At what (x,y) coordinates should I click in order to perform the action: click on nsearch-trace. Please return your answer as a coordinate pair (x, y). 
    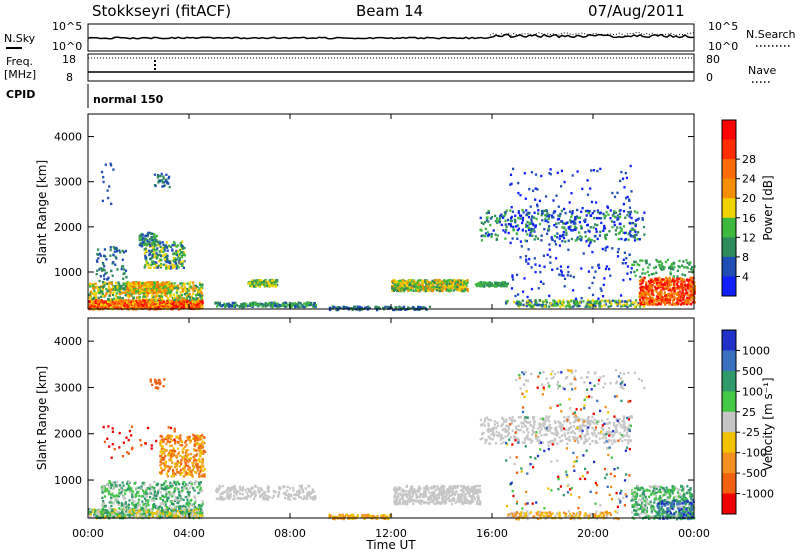
    Looking at the image, I should click on (592, 33).